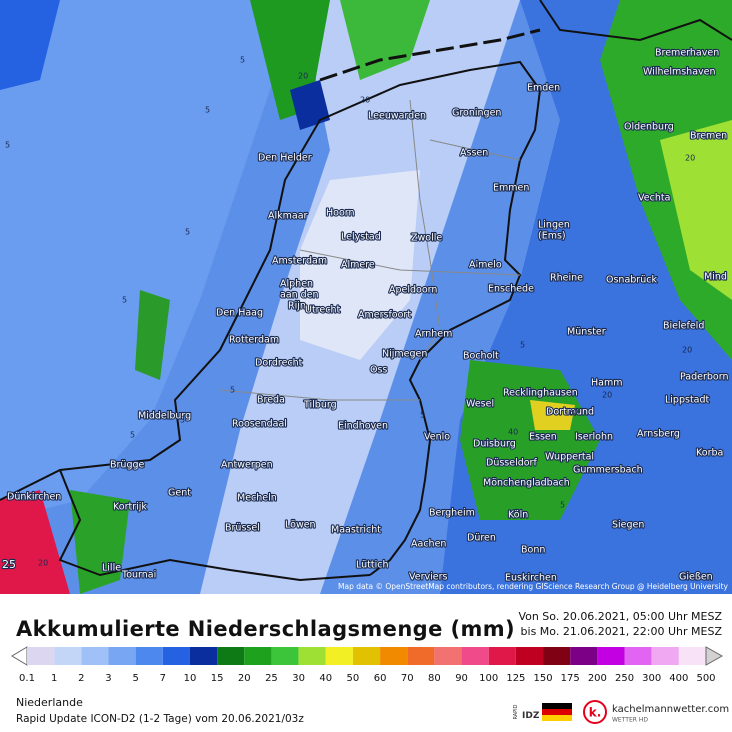 The image size is (732, 732). Describe the element at coordinates (298, 678) in the screenshot. I see `legend-label: 30` at that location.